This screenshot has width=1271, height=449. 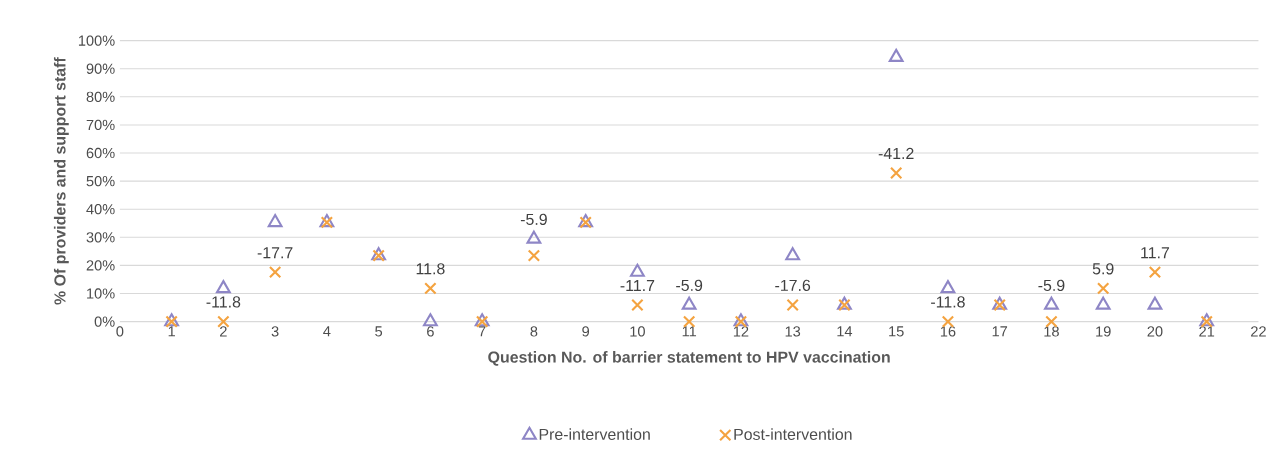 What do you see at coordinates (793, 434) in the screenshot?
I see `legend-label: Post-intervention` at bounding box center [793, 434].